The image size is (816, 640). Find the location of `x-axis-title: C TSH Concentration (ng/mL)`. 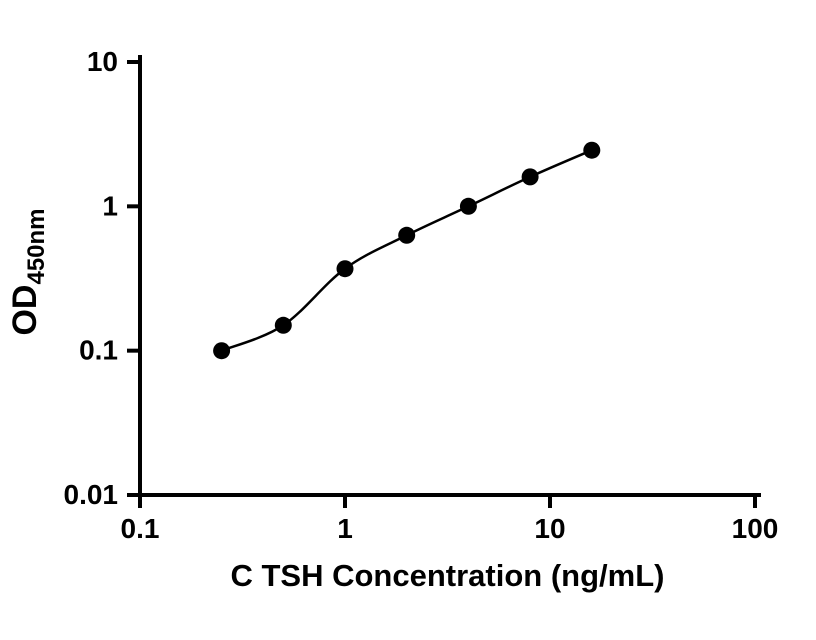

x-axis-title: C TSH Concentration (ng/mL) is located at coordinates (448, 575).